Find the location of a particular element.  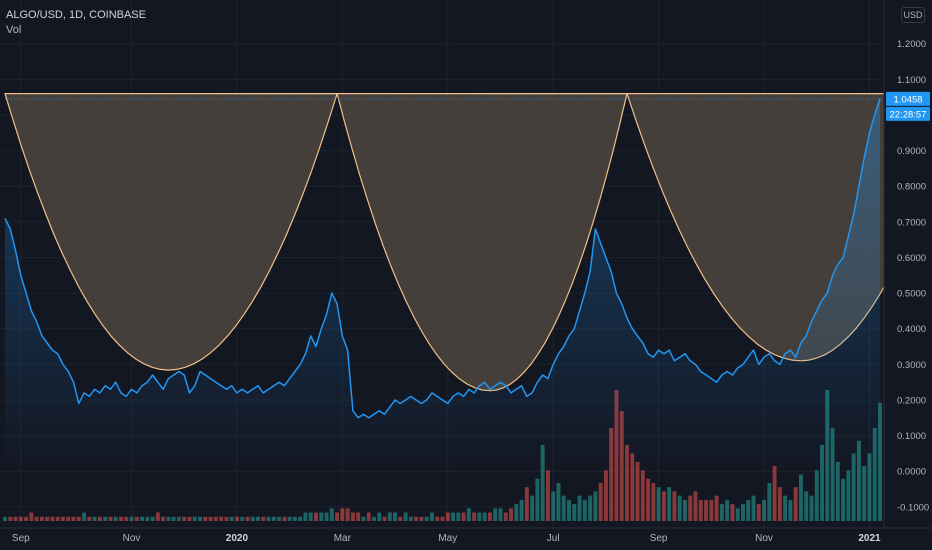

currency-button: USD is located at coordinates (913, 15).